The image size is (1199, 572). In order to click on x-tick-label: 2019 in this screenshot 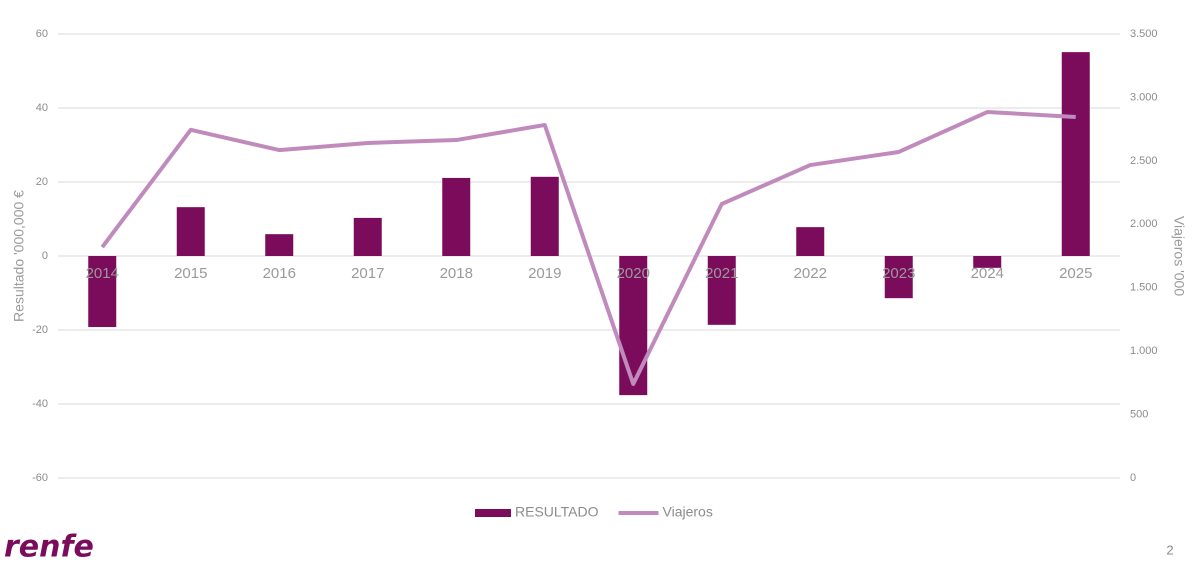, I will do `click(544, 273)`.